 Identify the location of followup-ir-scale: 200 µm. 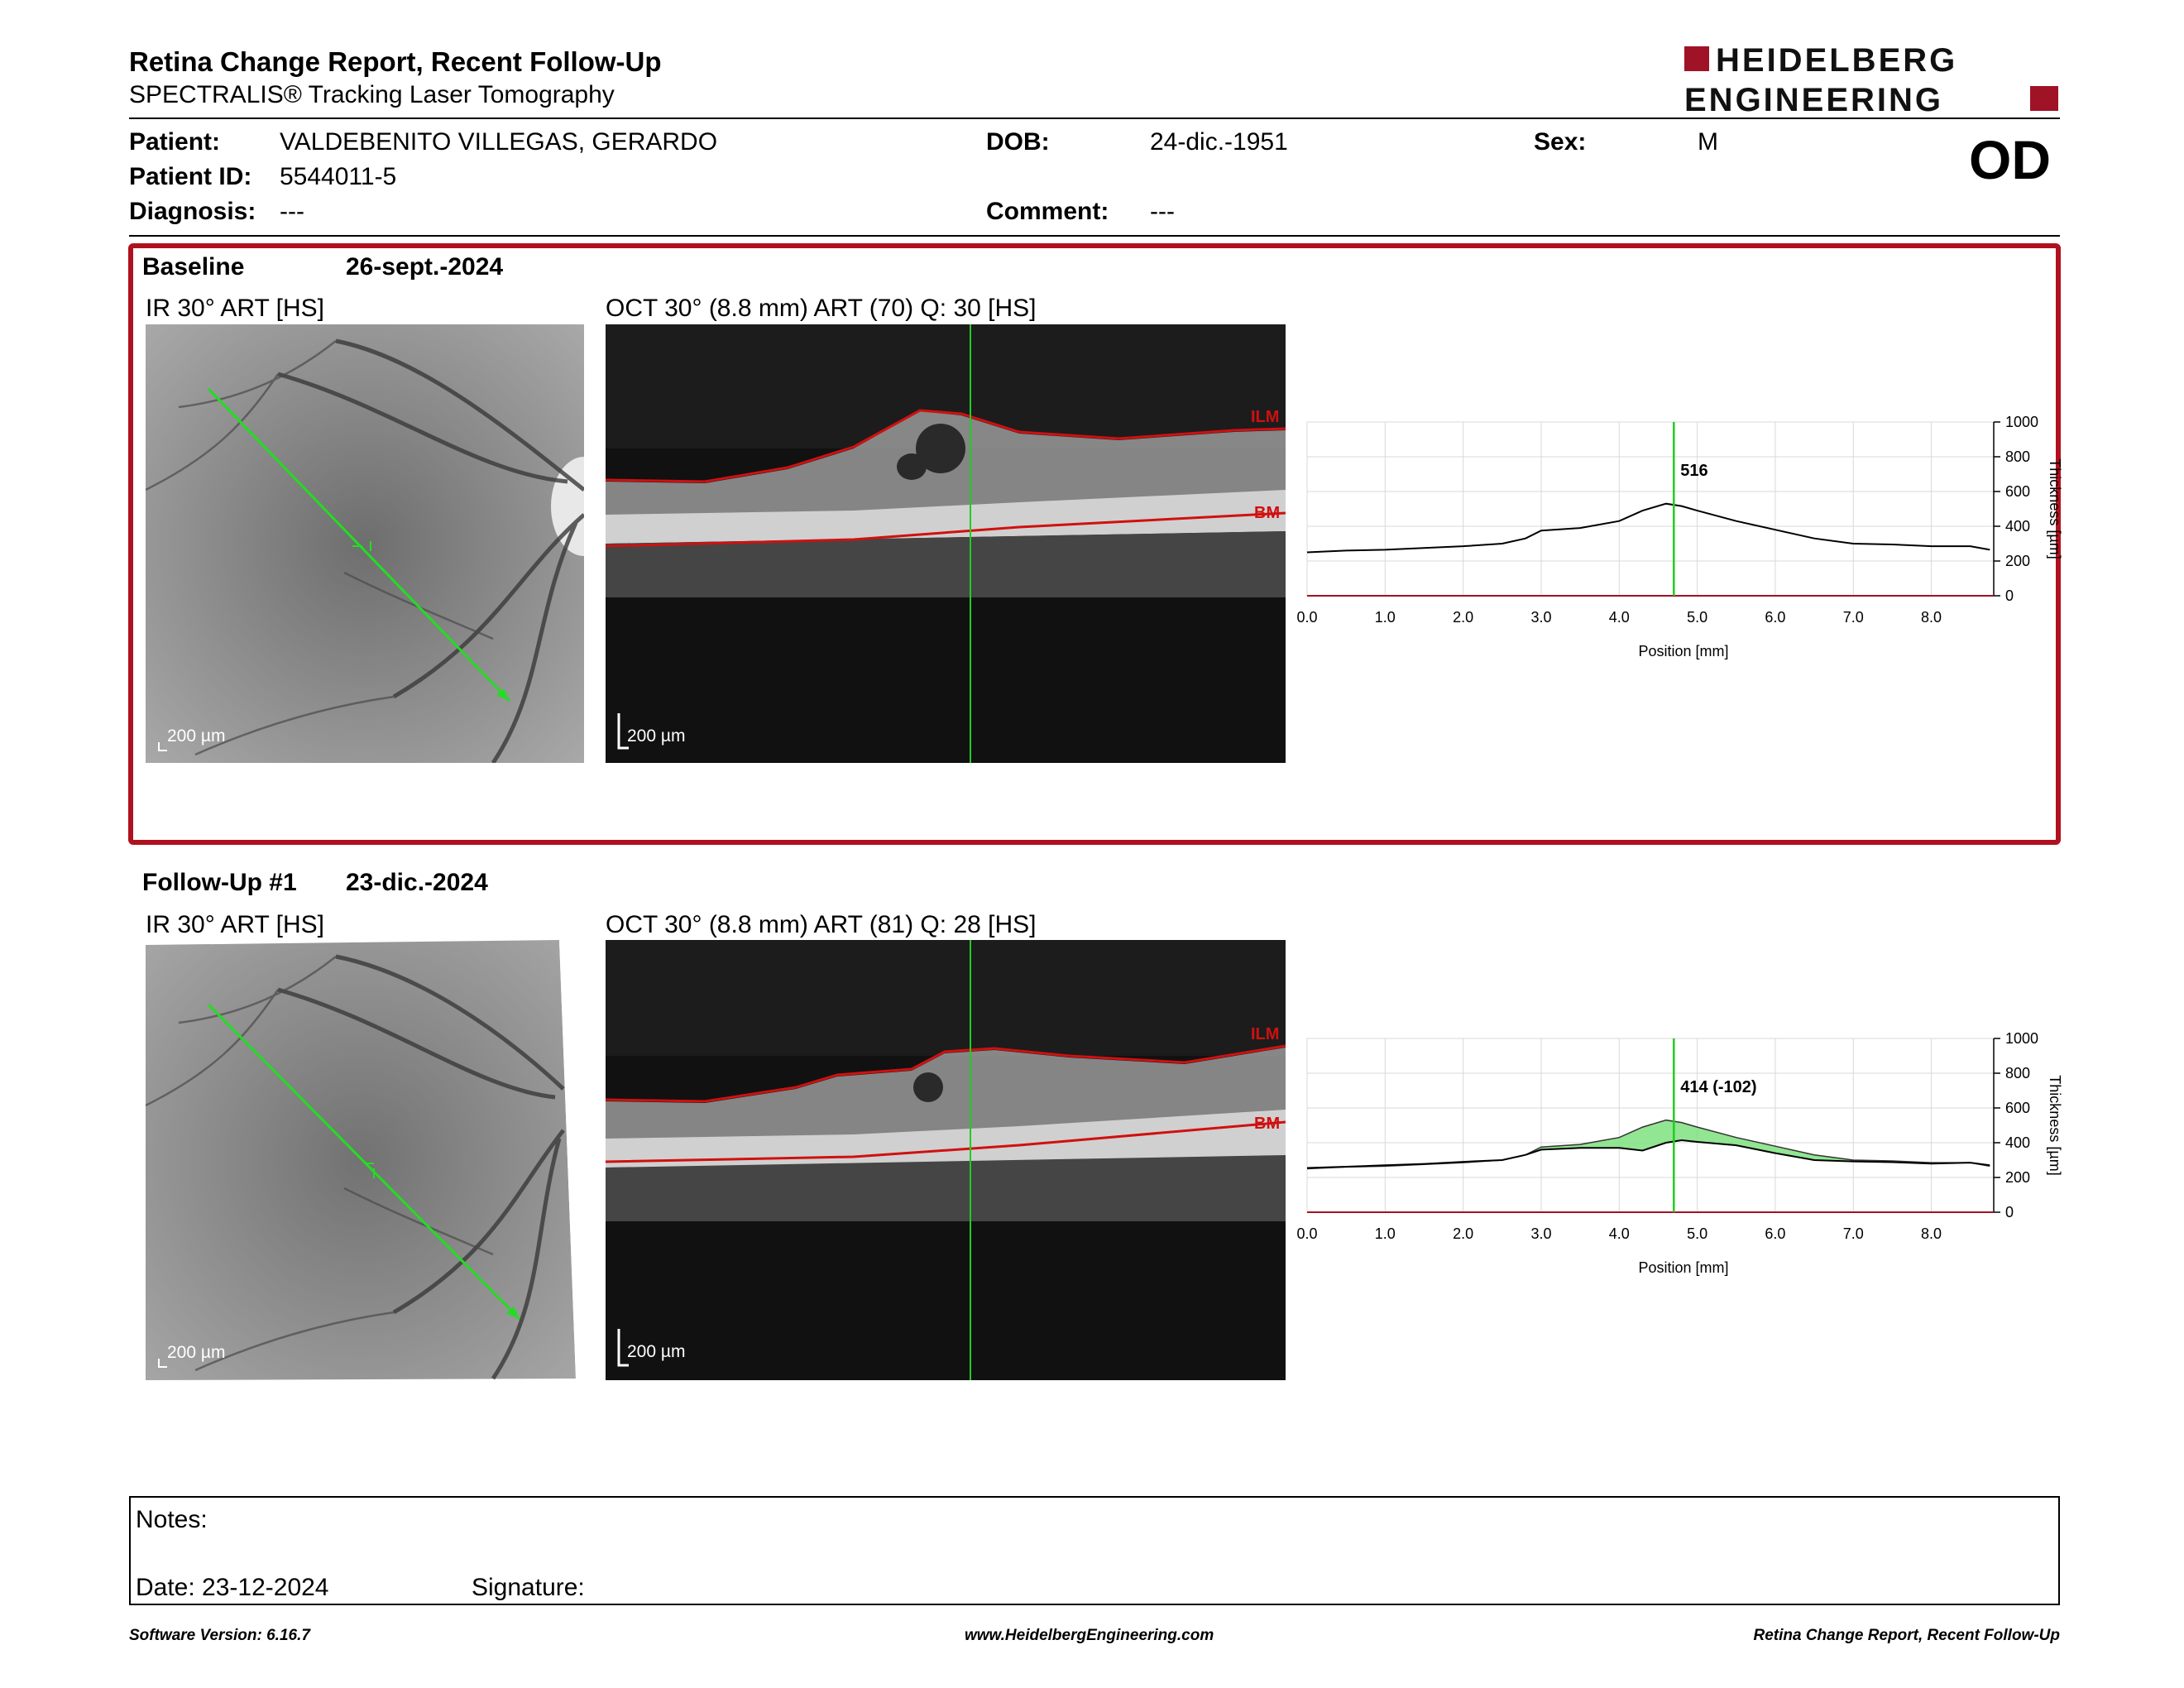
(196, 1352).